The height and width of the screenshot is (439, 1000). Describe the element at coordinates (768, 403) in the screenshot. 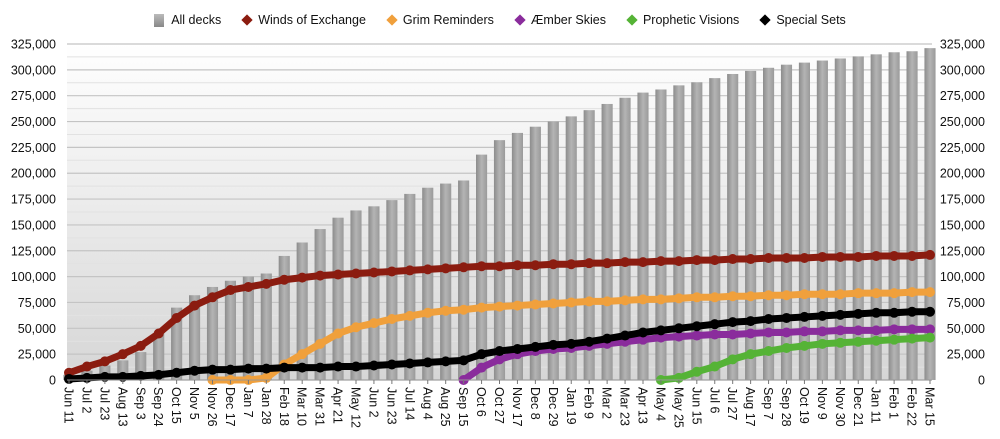

I see `x-tick-label: Sep 7` at that location.